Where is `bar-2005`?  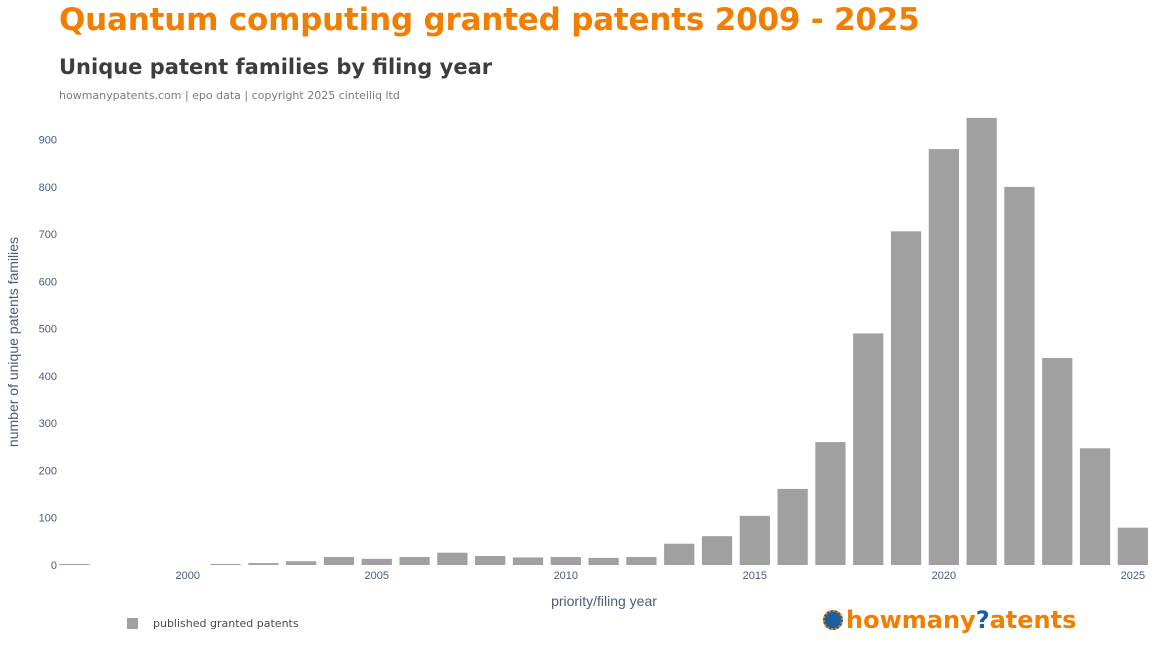 bar-2005 is located at coordinates (376, 561).